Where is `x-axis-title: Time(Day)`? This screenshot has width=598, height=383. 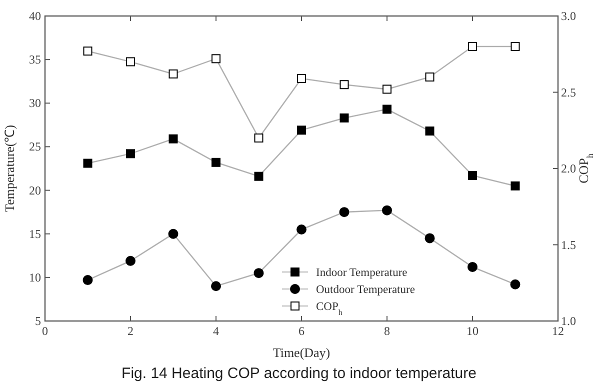
x-axis-title: Time(Day) is located at coordinates (301, 352).